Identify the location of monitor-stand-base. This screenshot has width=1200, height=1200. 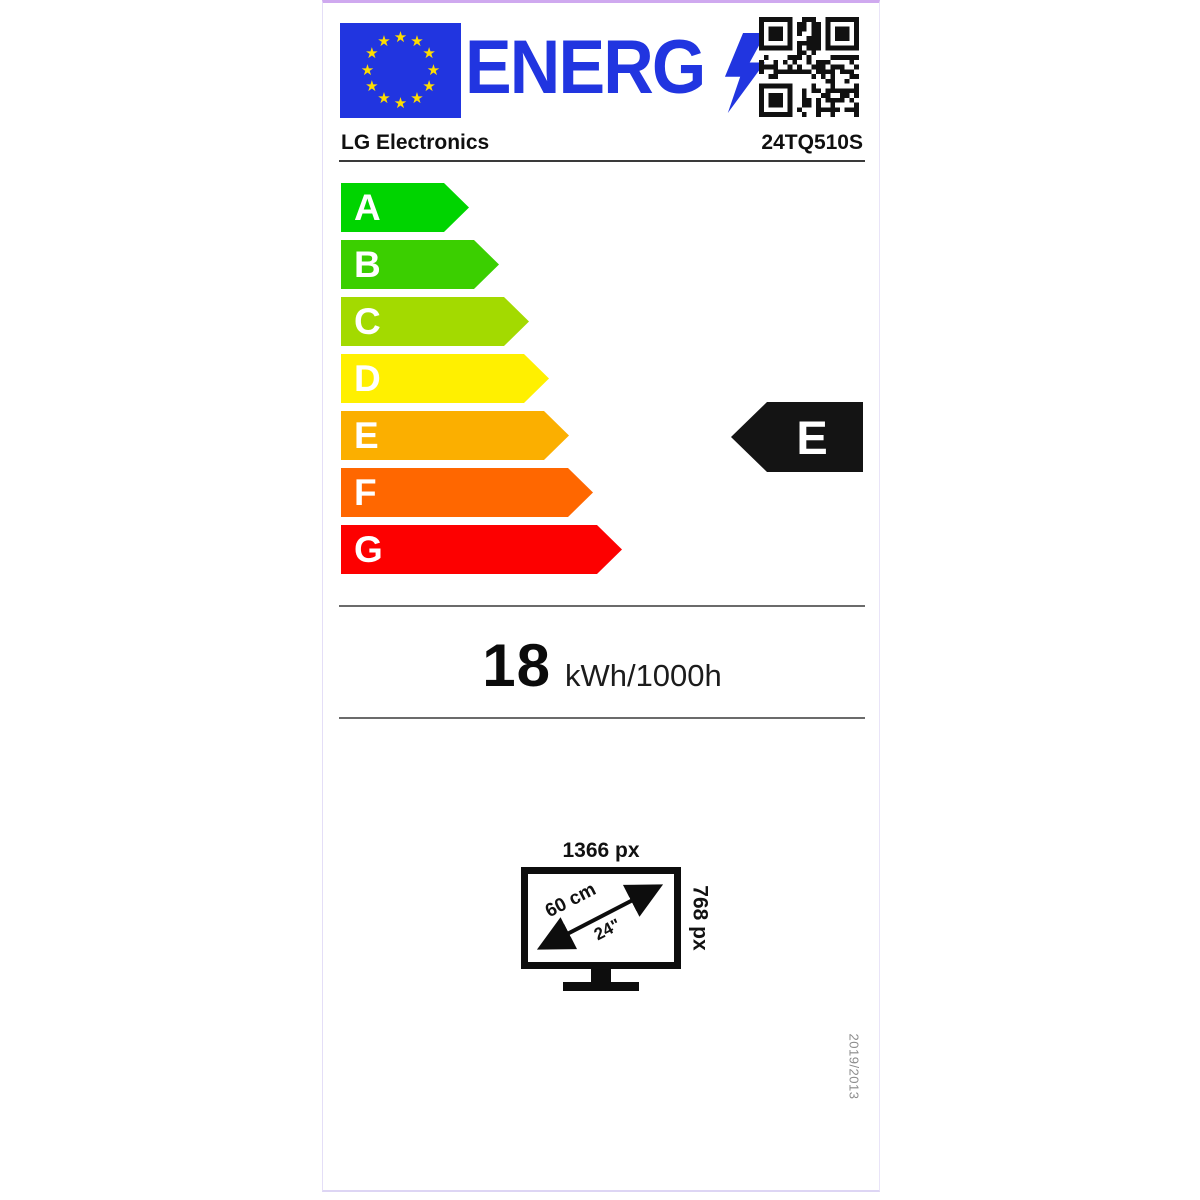
(601, 986).